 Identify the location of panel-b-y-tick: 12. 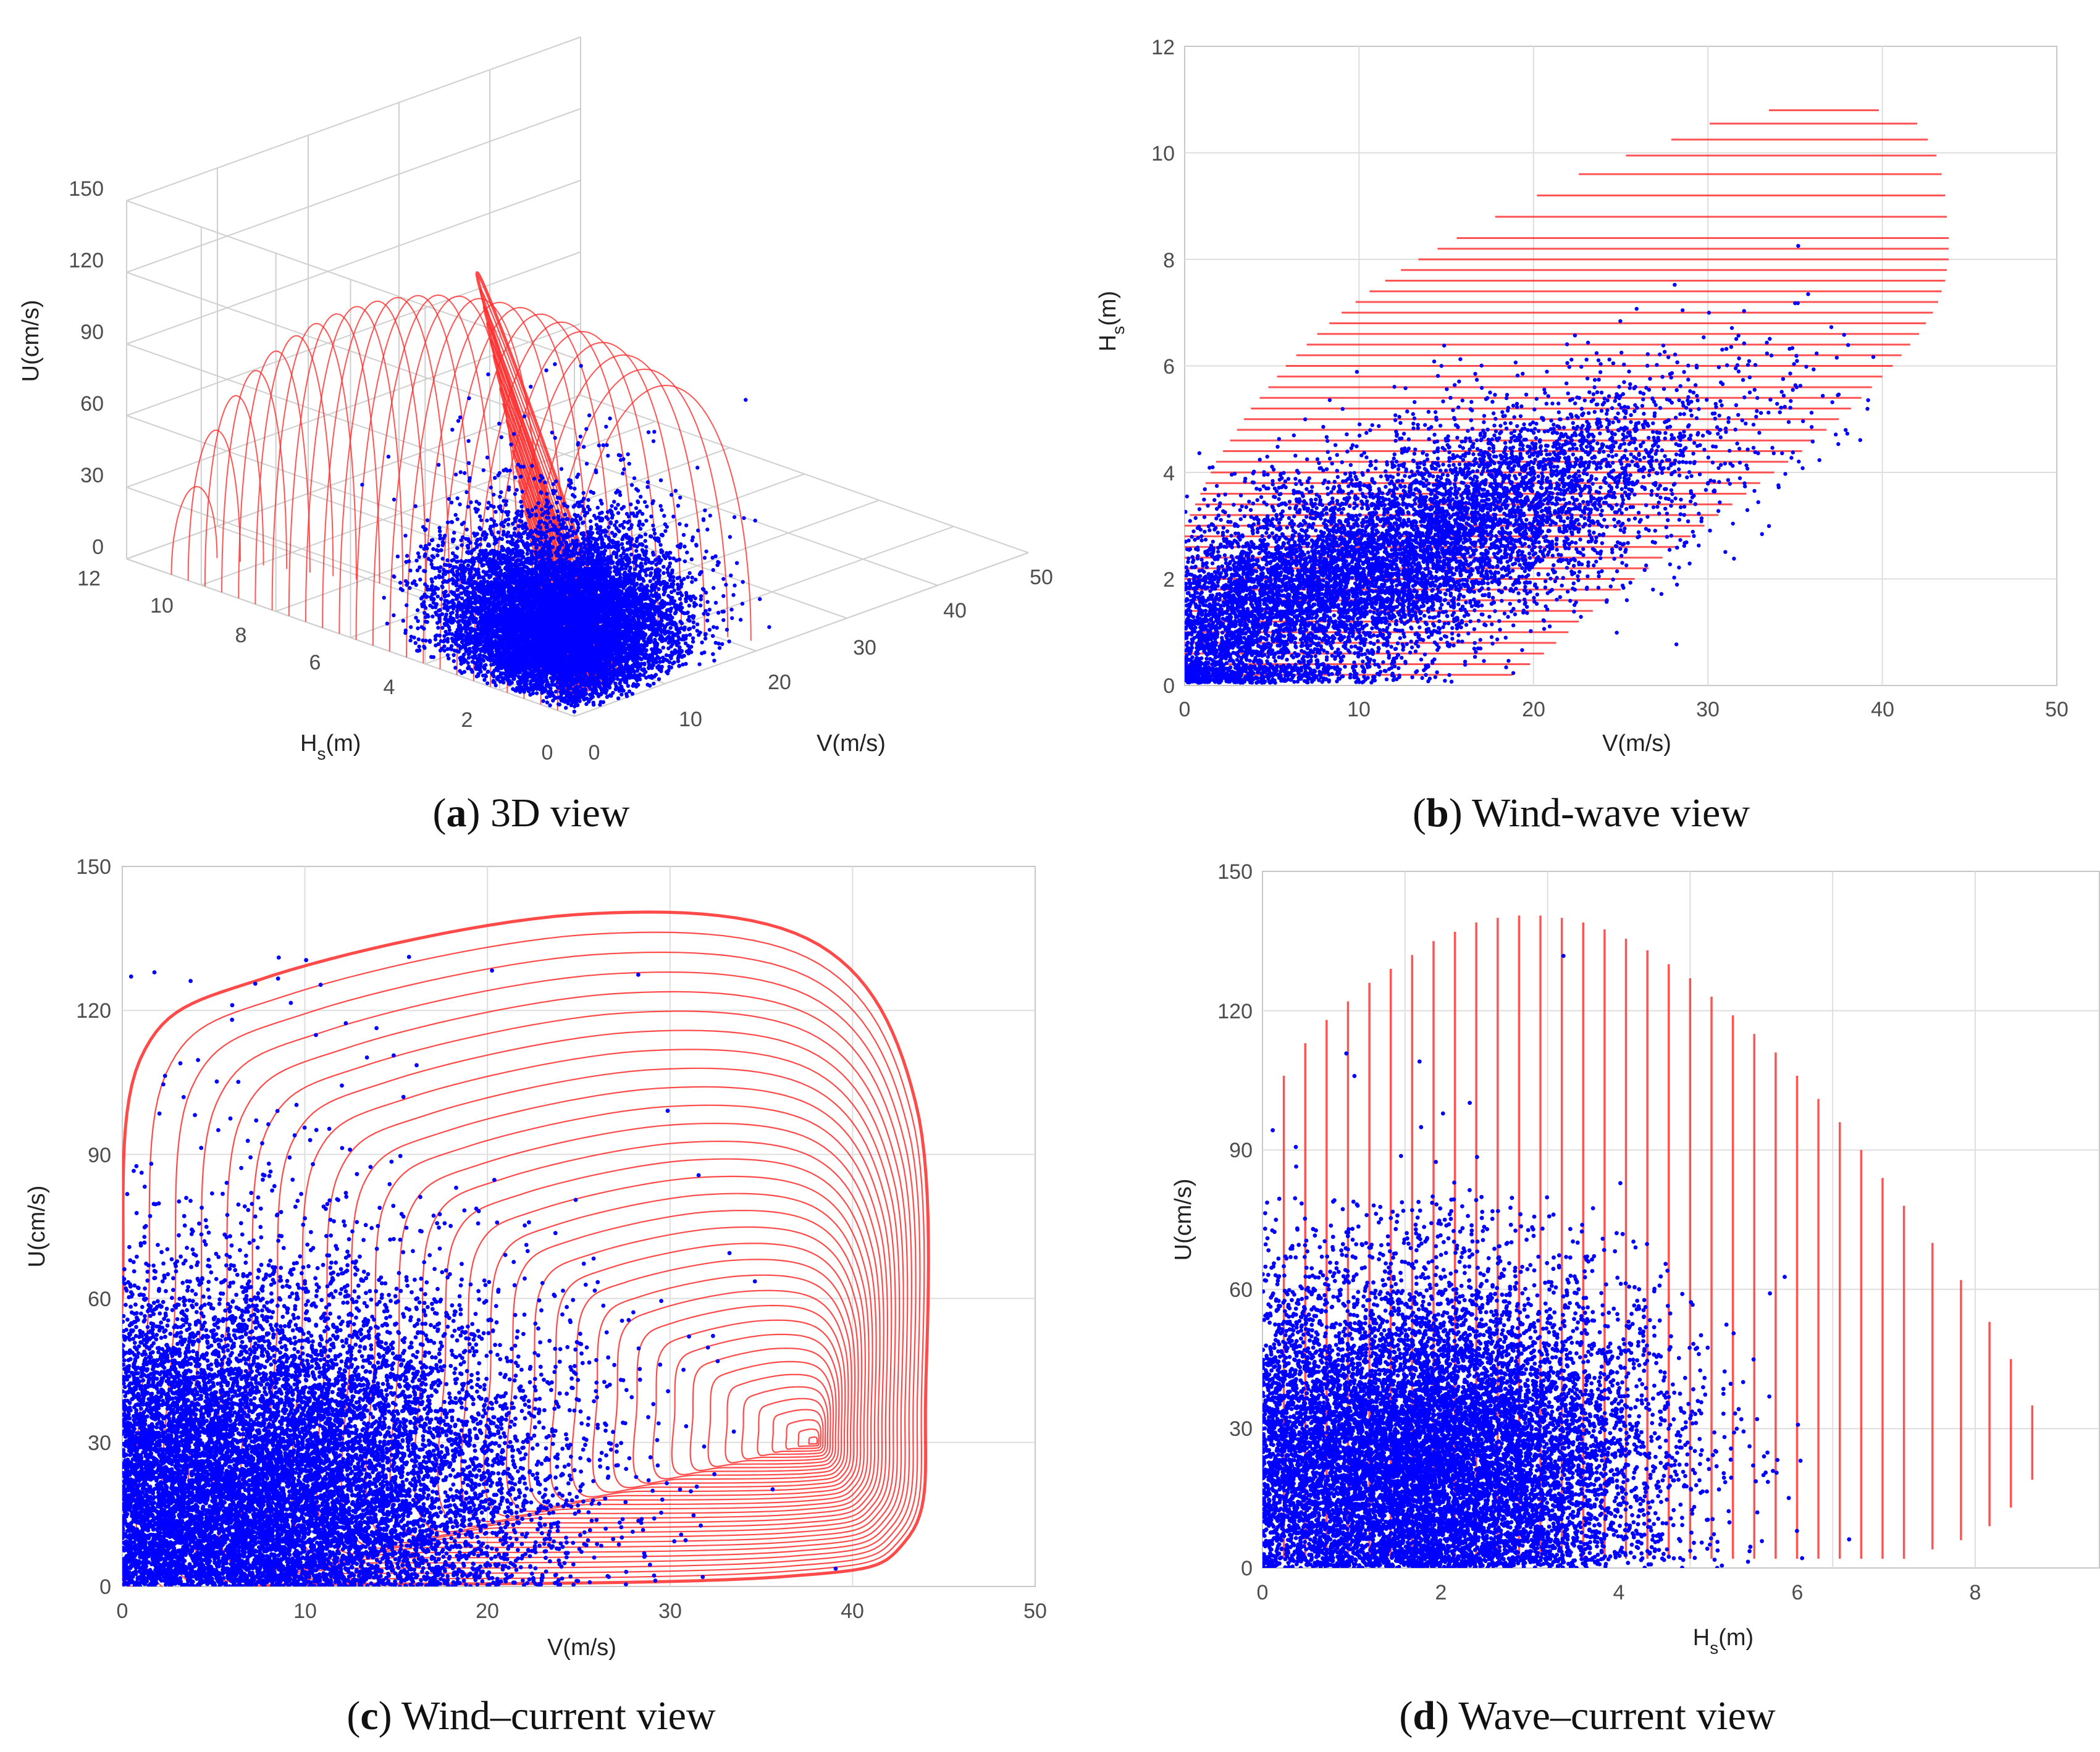
(1163, 47).